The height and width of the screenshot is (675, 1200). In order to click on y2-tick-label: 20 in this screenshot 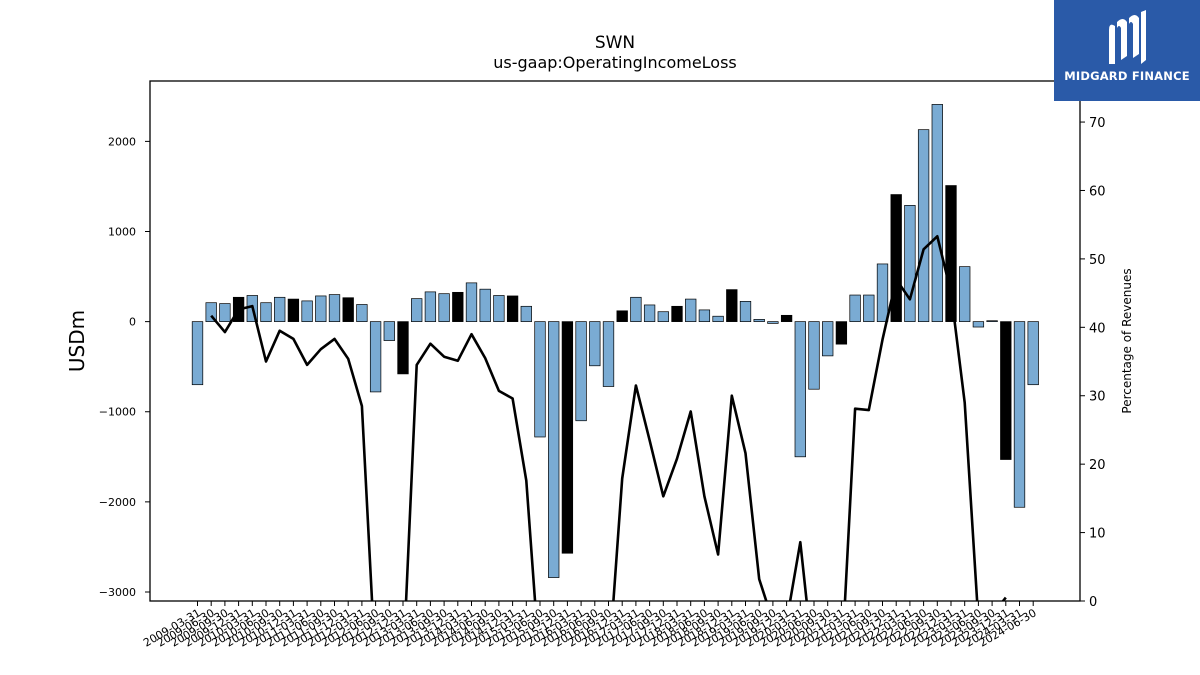, I will do `click(1097, 465)`.